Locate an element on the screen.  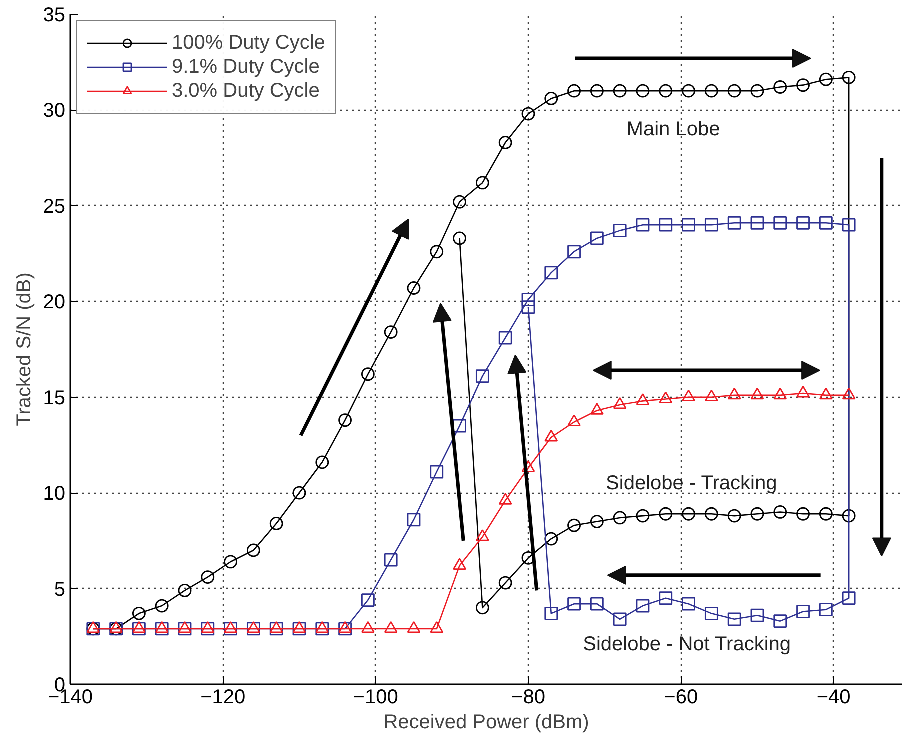
annotation: Sidelobe - Not Tracking is located at coordinates (687, 644).